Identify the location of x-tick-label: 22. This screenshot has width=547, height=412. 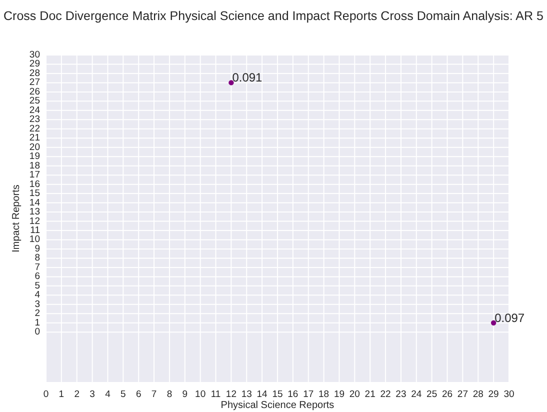
(385, 394).